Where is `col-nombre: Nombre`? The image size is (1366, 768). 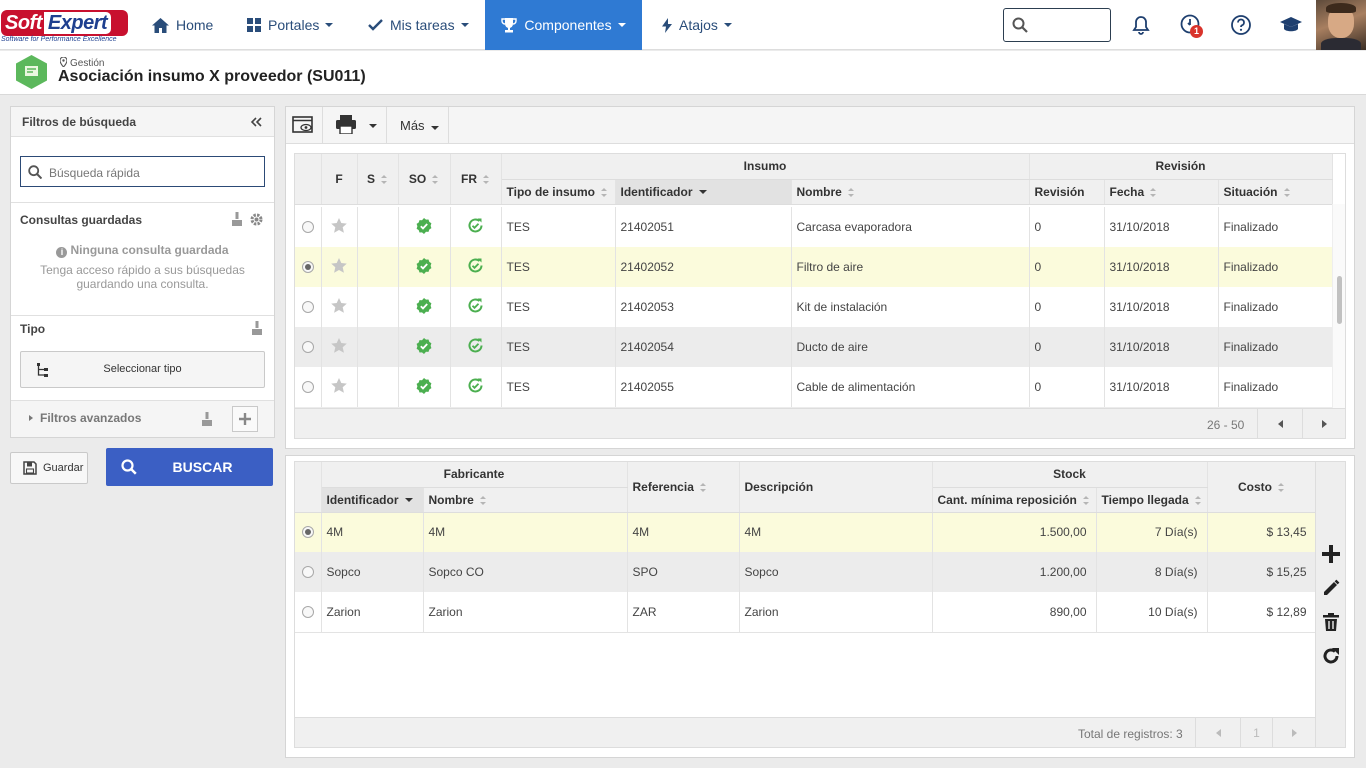 col-nombre: Nombre is located at coordinates (910, 192).